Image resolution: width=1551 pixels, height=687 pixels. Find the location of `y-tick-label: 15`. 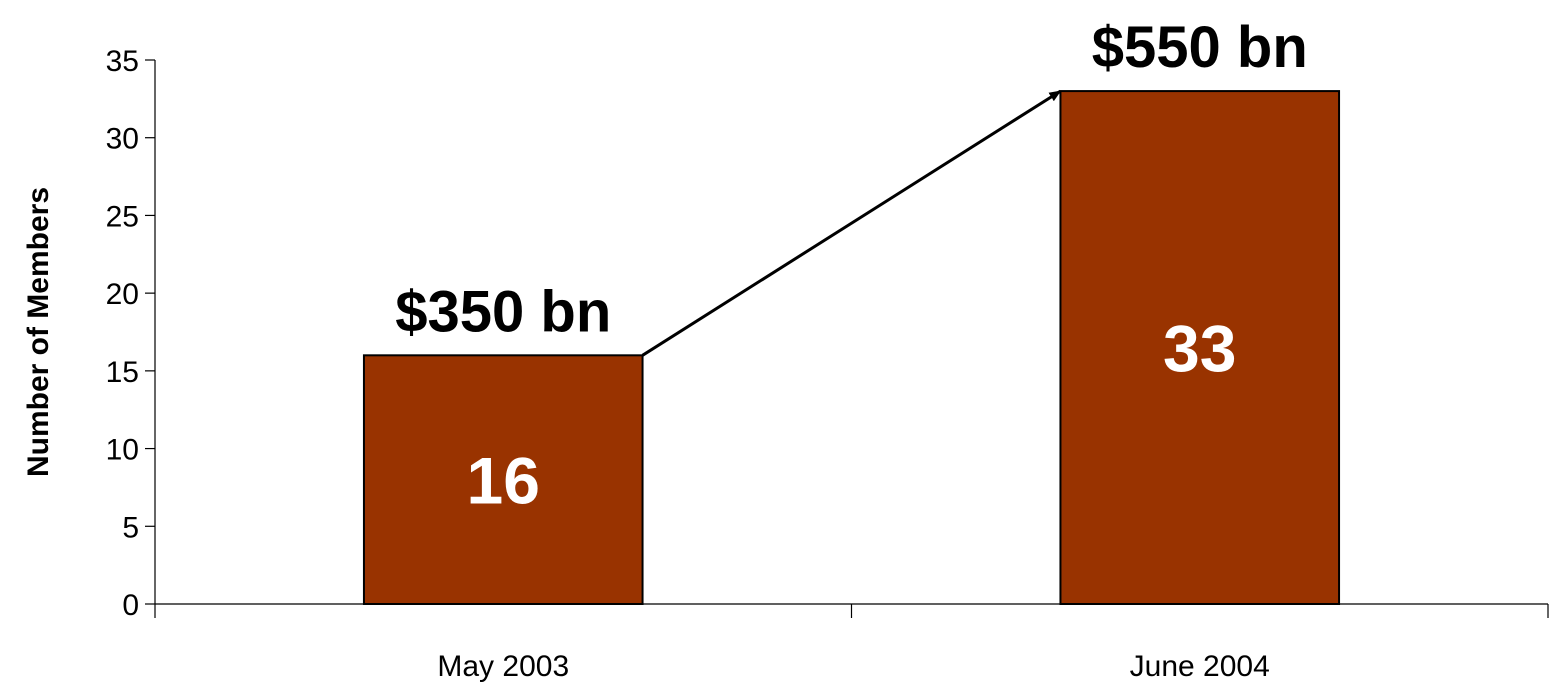

y-tick-label: 15 is located at coordinates (122, 372).